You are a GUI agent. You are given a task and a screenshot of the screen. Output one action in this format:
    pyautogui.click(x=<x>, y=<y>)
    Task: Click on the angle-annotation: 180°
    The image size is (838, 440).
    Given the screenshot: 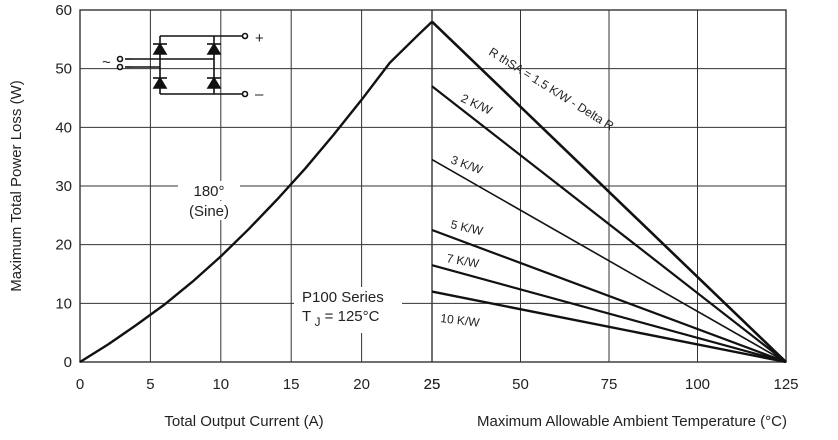 What is the action you would take?
    pyautogui.click(x=208, y=191)
    